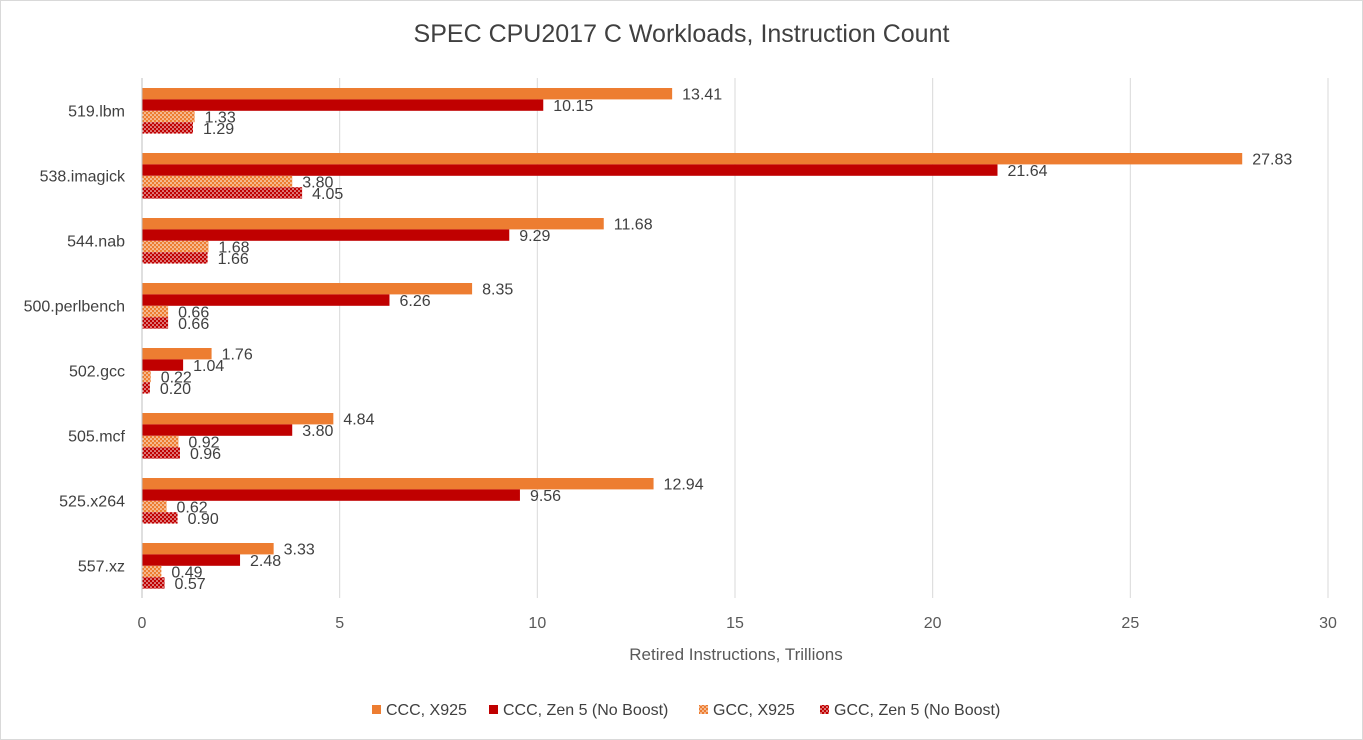  I want to click on bar-519.lbm-series-1, so click(407, 94).